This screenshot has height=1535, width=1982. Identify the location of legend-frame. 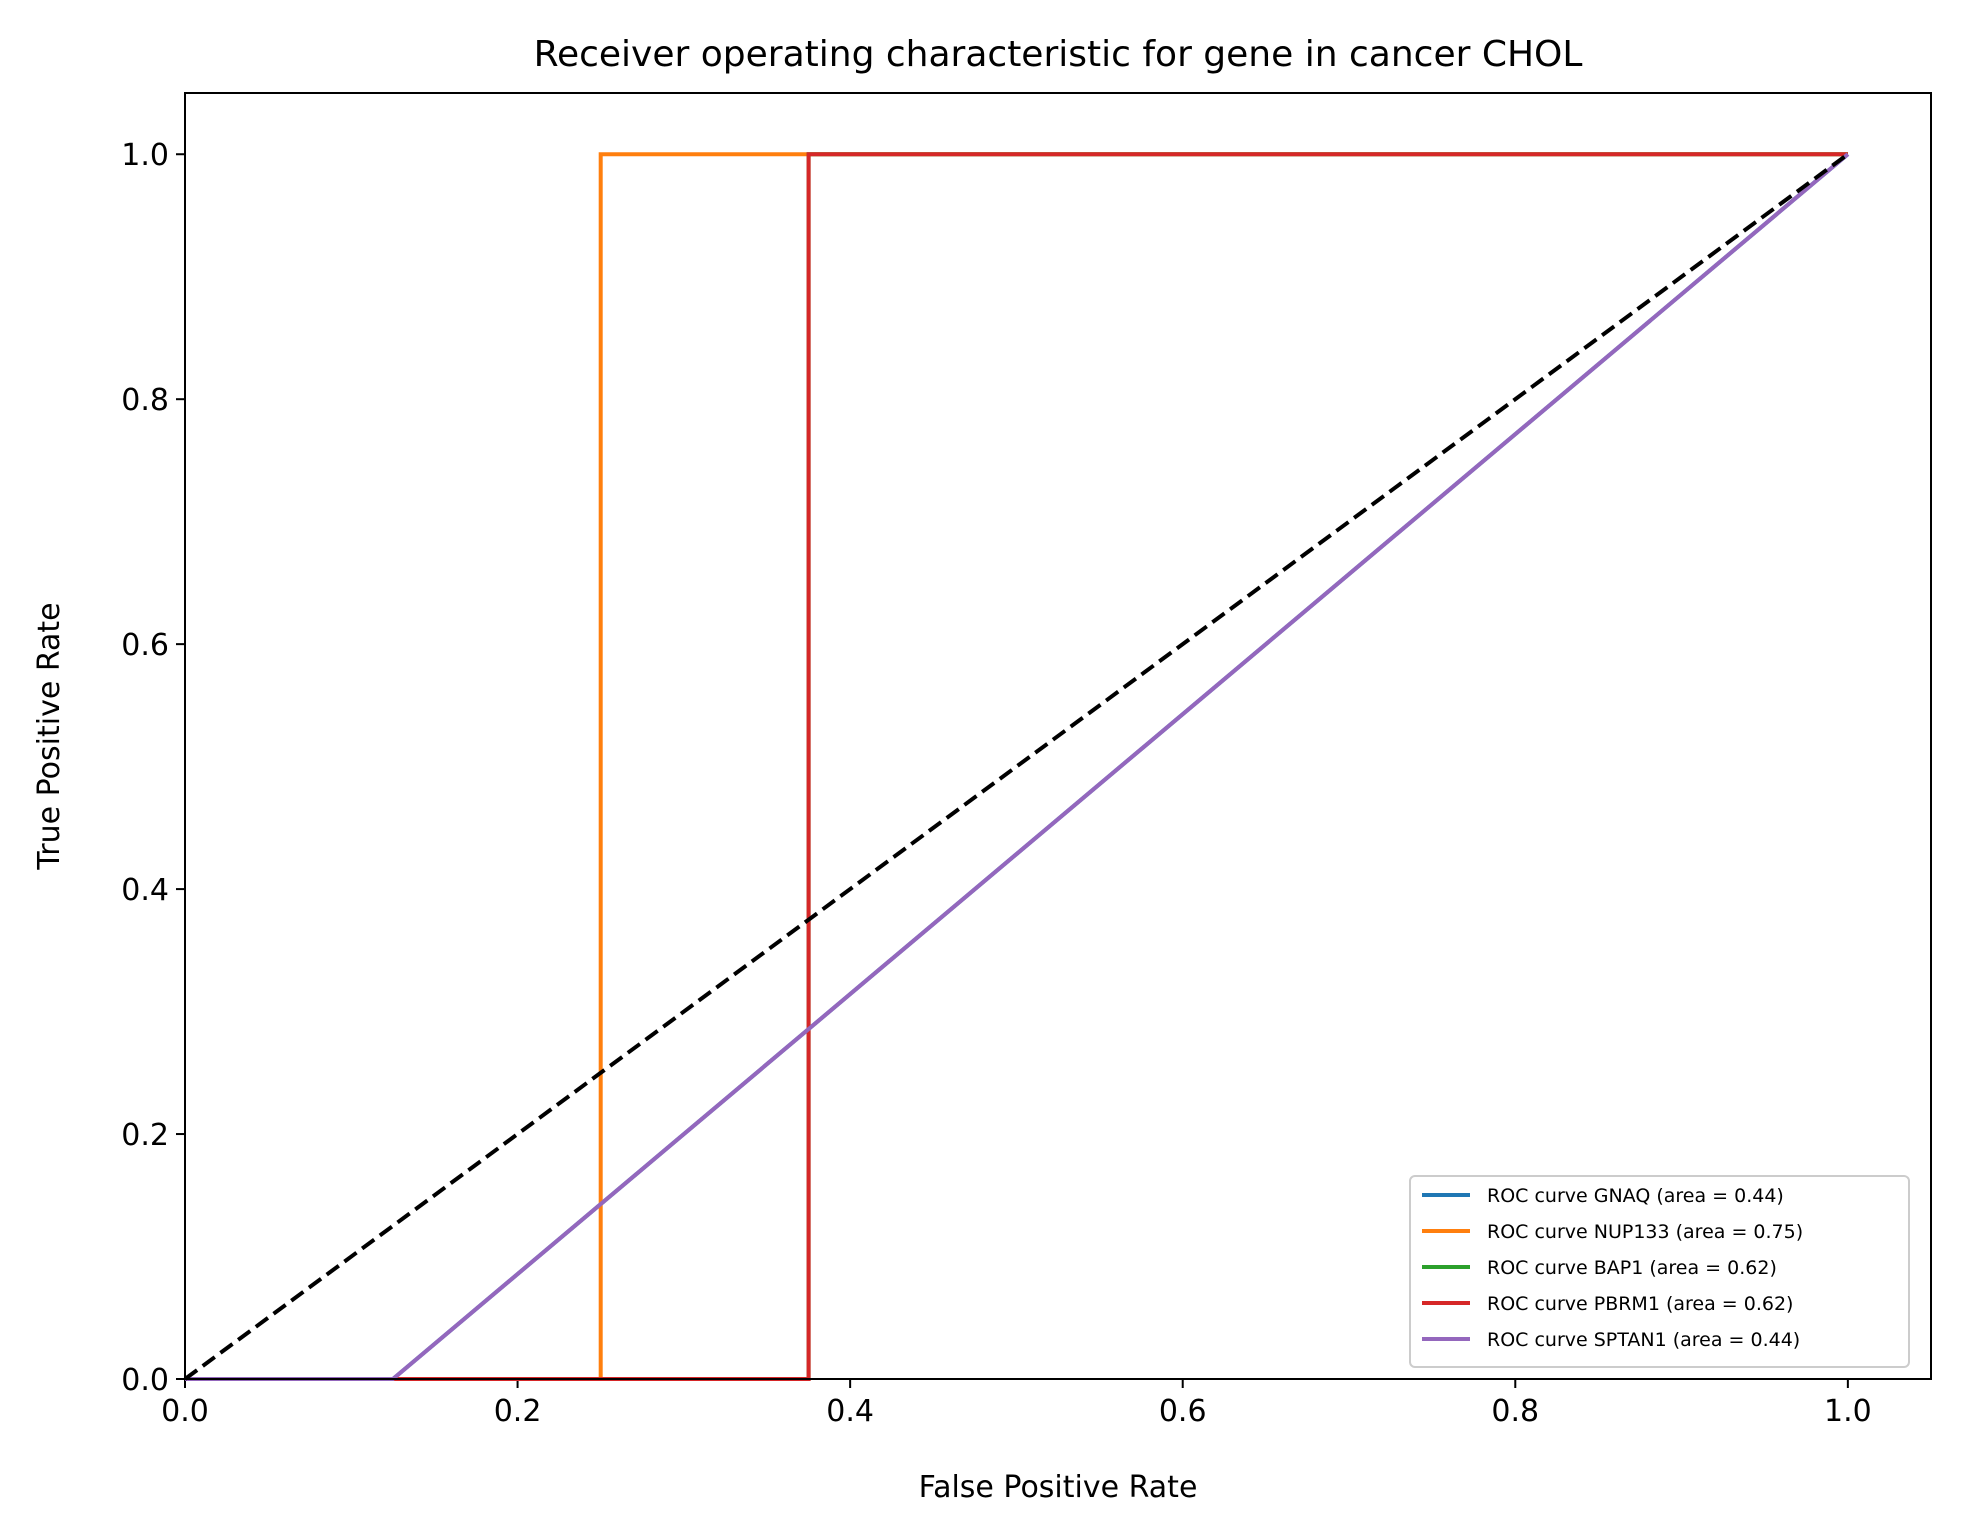
(1659, 1271).